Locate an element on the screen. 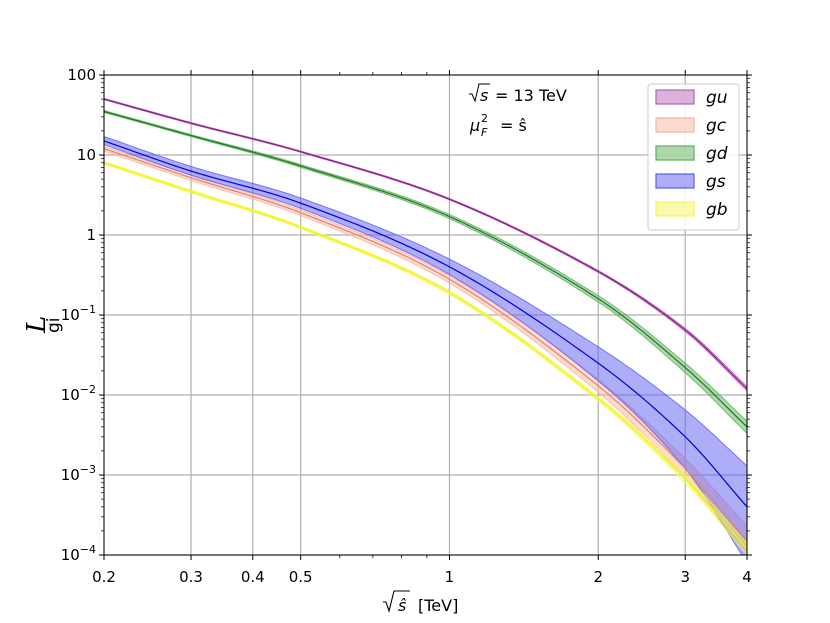 The image size is (830, 623). annotation-scale-var: μ is located at coordinates (474, 125).